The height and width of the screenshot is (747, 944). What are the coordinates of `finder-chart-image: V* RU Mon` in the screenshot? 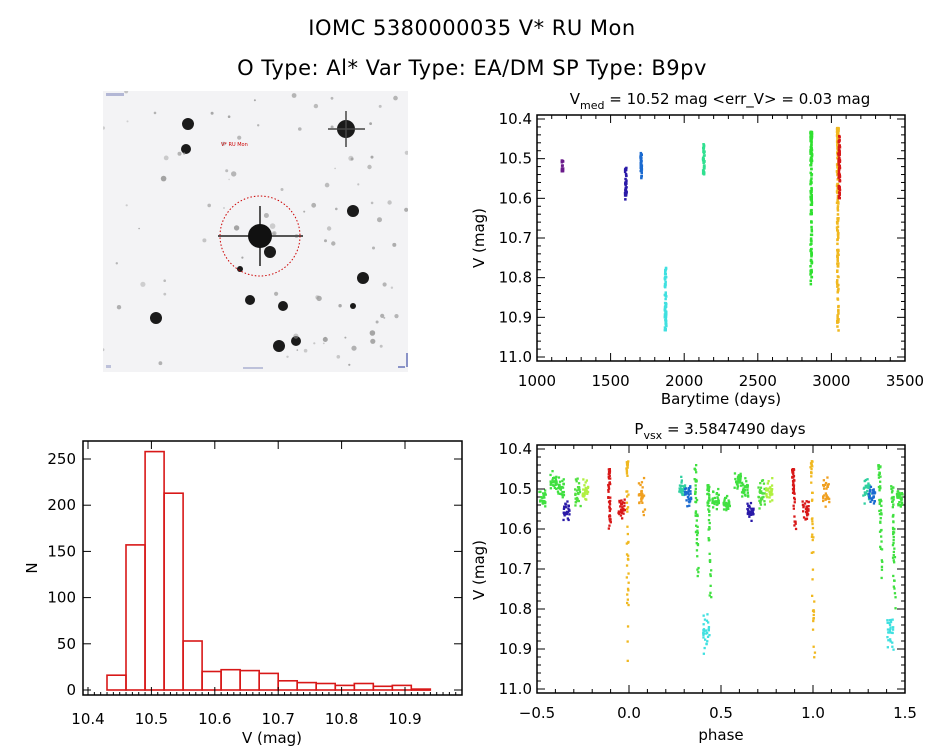 It's located at (255, 231).